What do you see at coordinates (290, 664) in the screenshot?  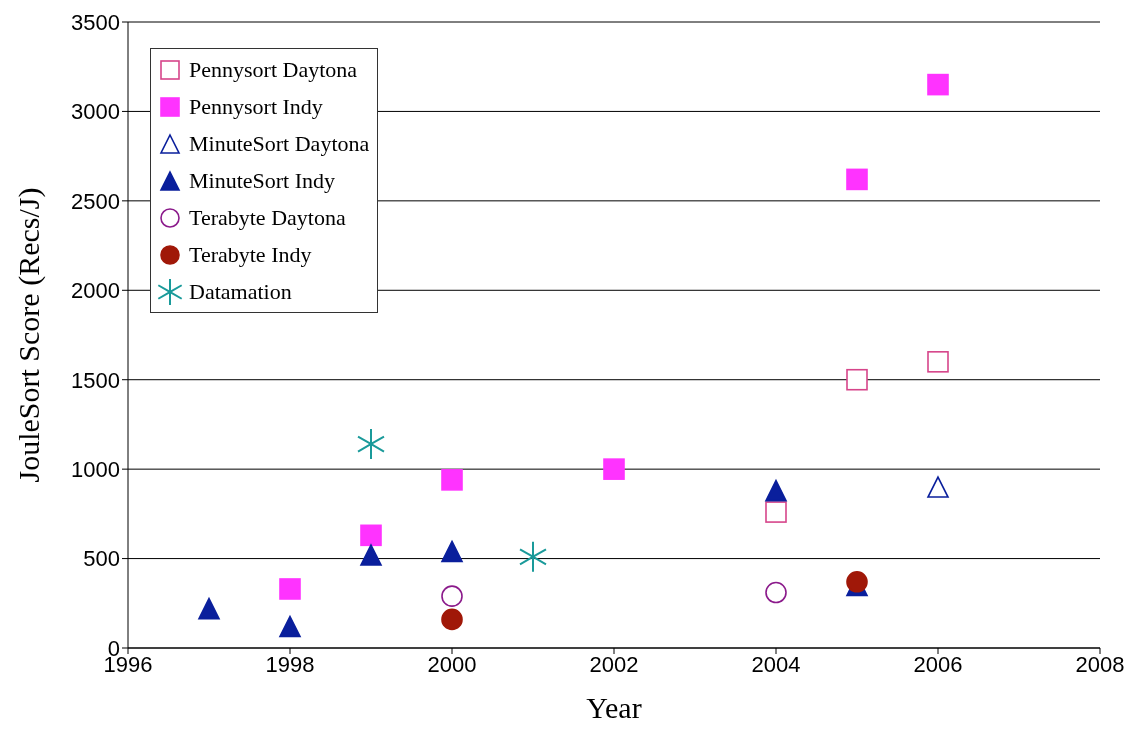 I see `x-tick-label: 1998` at bounding box center [290, 664].